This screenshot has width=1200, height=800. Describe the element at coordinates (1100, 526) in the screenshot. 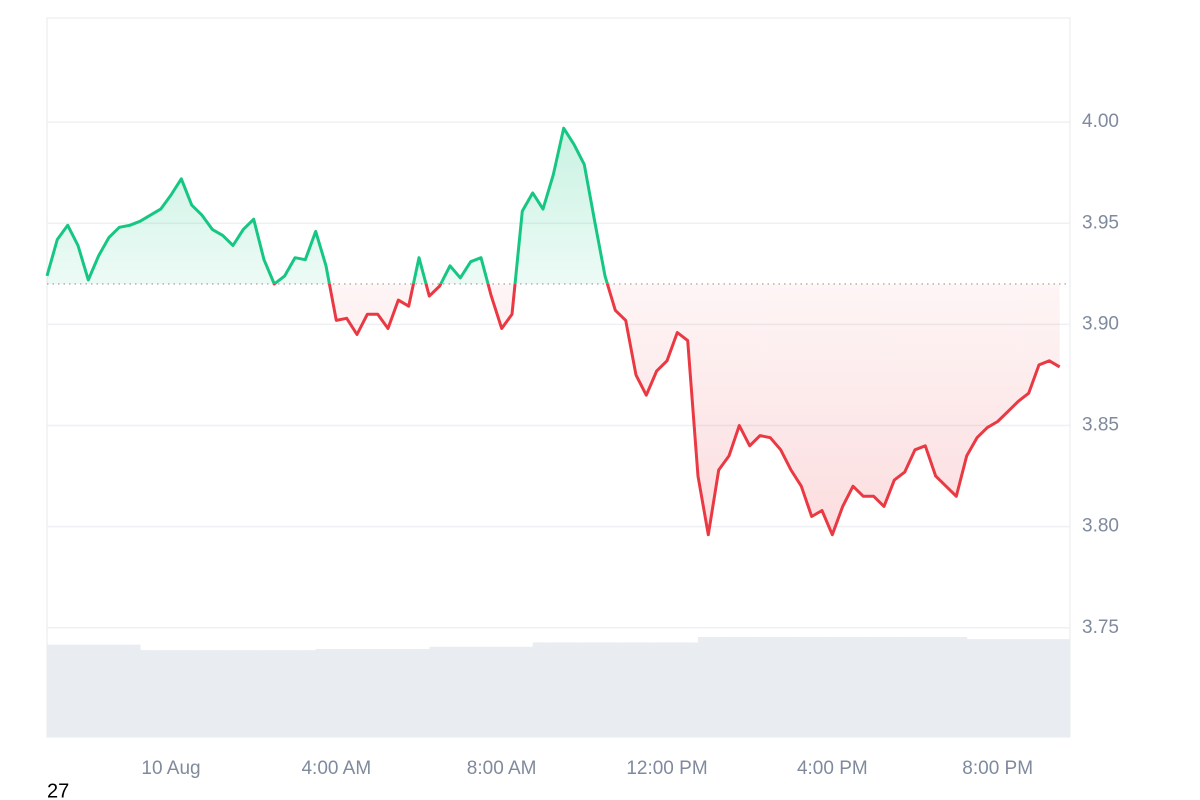

I see `y-tick-label: 3.80` at that location.